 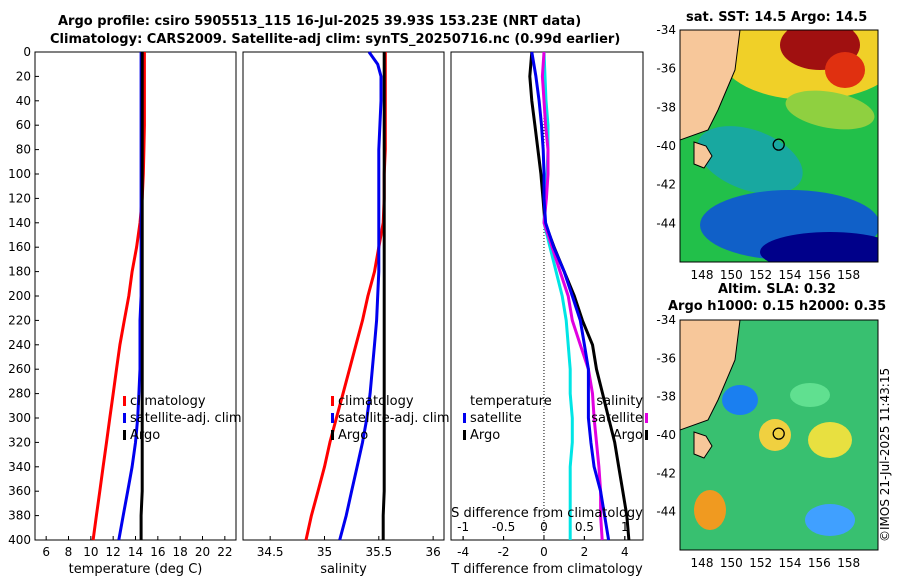 I want to click on sla-warm-edge, so click(x=710, y=510).